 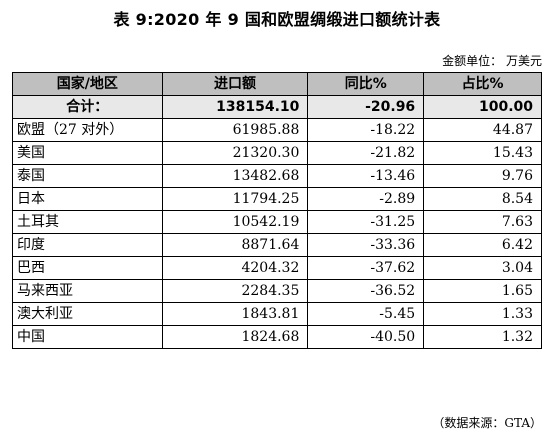 I want to click on yoy-cell: -5.45, so click(x=366, y=314).